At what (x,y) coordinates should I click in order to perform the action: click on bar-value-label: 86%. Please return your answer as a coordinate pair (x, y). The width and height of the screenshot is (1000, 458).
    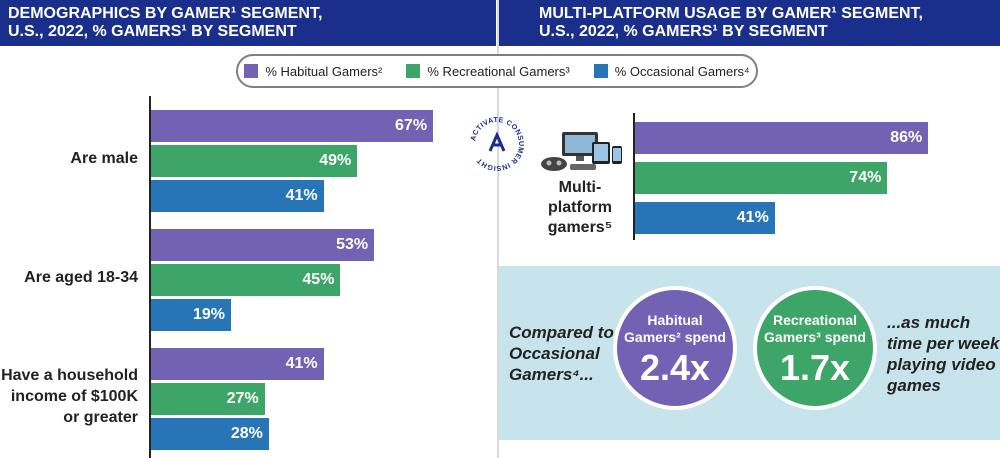
    Looking at the image, I should click on (906, 137).